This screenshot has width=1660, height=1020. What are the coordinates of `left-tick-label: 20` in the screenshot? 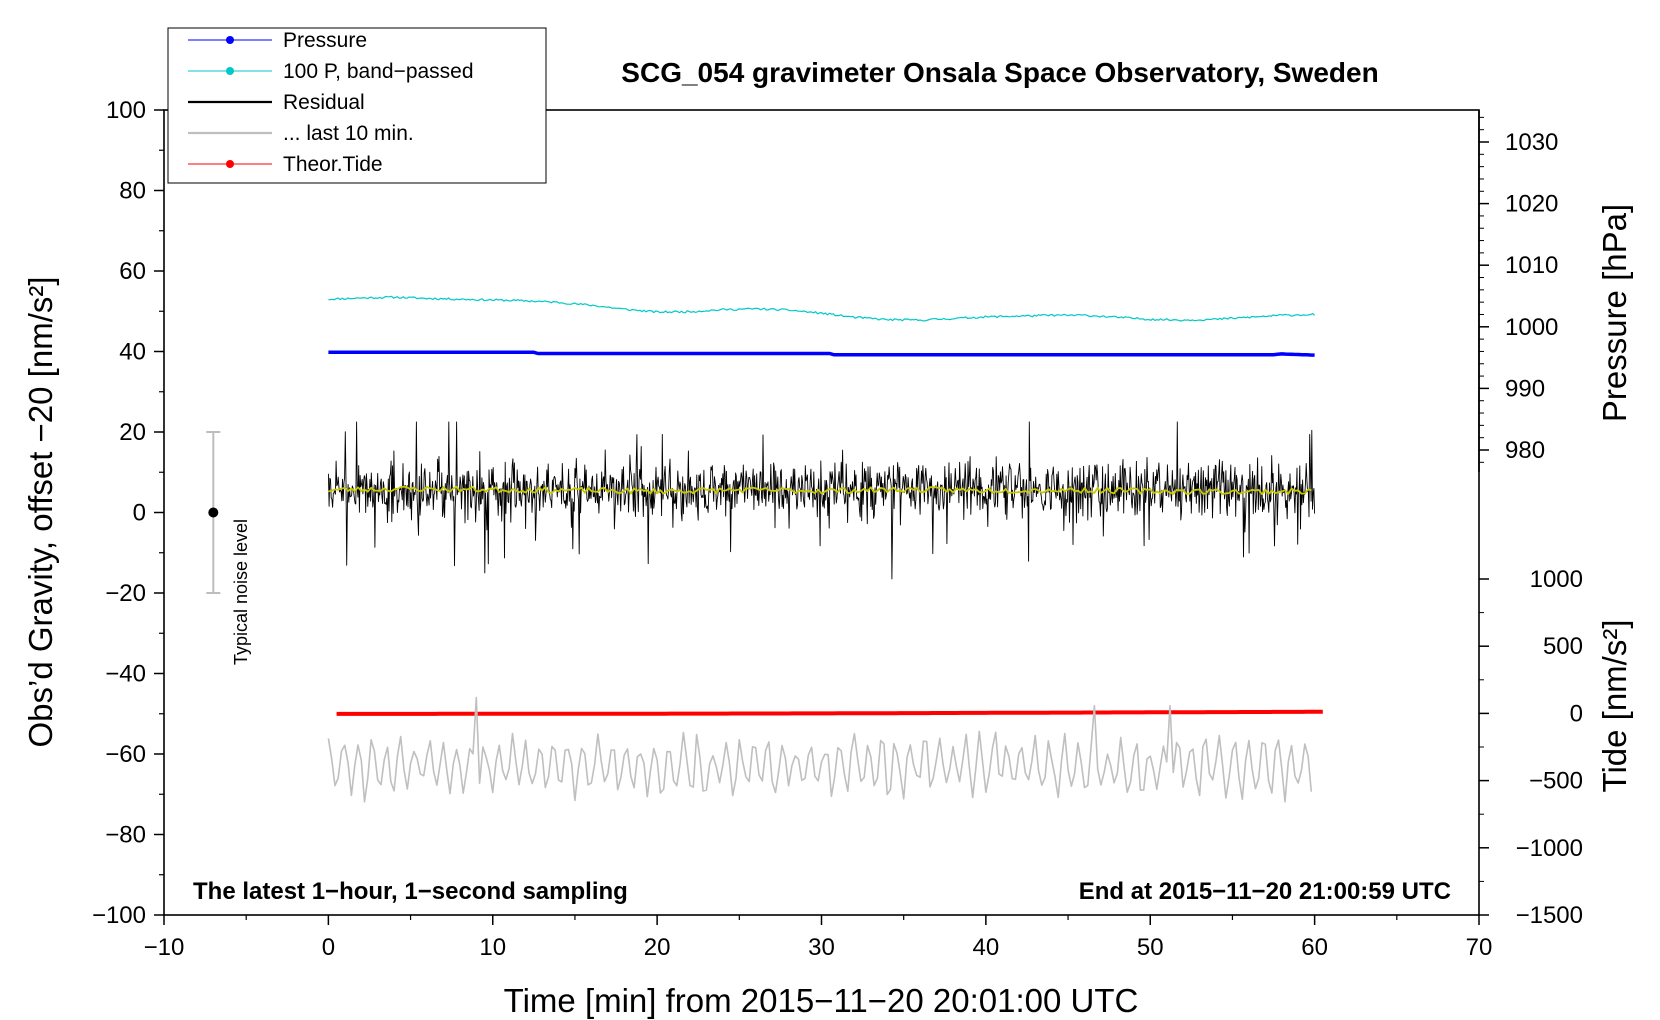 It's located at (132, 432).